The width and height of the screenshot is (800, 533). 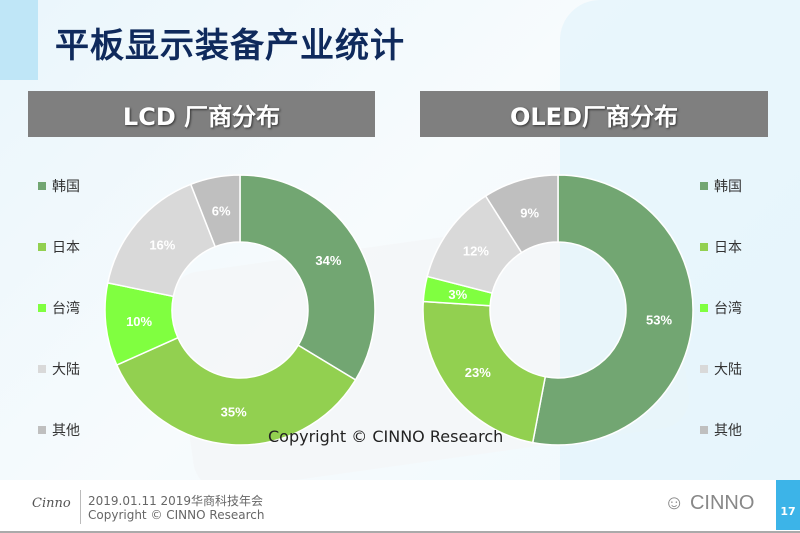 I want to click on data-label: 35%, so click(x=234, y=411).